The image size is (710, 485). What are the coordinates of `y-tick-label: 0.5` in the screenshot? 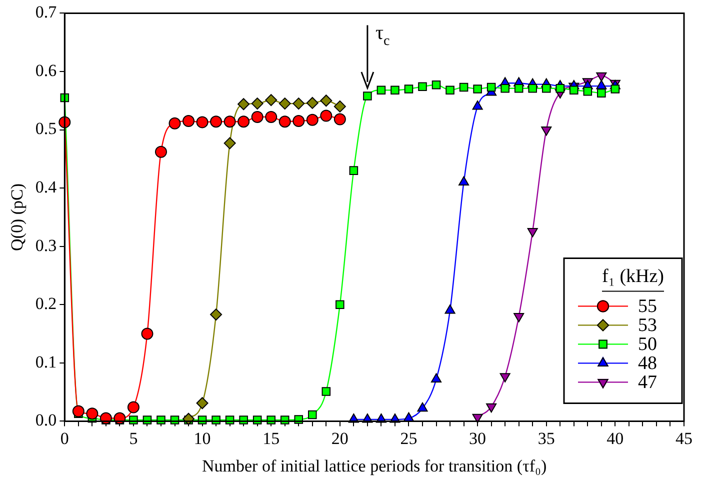 It's located at (46, 128).